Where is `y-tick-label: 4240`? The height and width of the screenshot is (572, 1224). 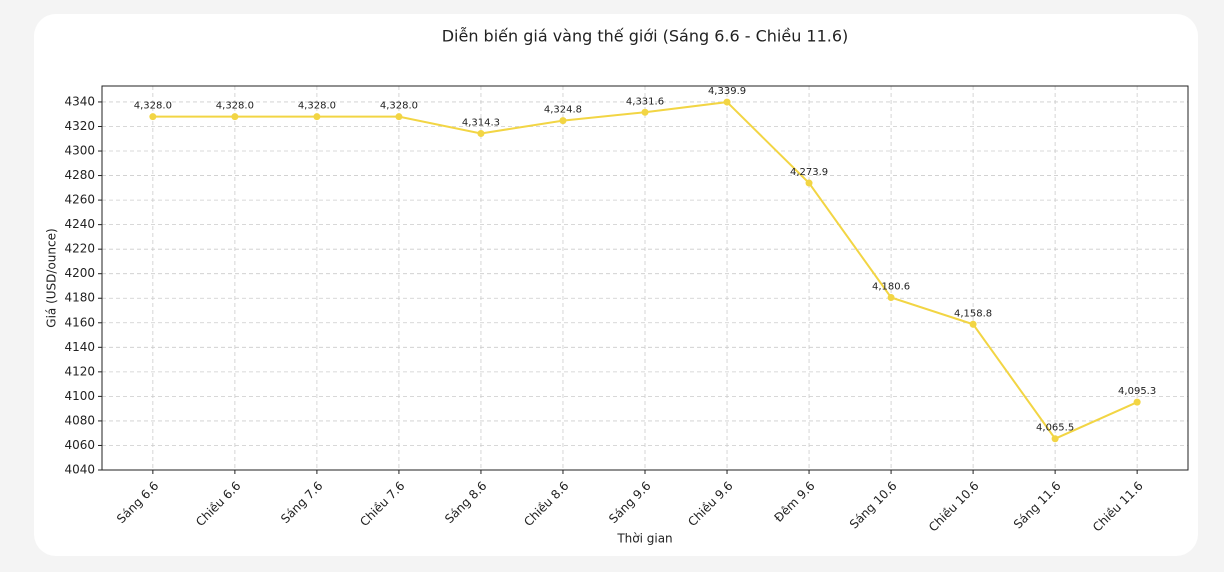
y-tick-label: 4240 is located at coordinates (79, 224).